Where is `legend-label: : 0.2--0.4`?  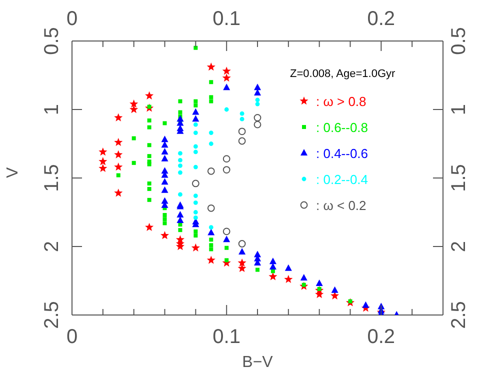
legend-label: : 0.2--0.4 is located at coordinates (342, 179).